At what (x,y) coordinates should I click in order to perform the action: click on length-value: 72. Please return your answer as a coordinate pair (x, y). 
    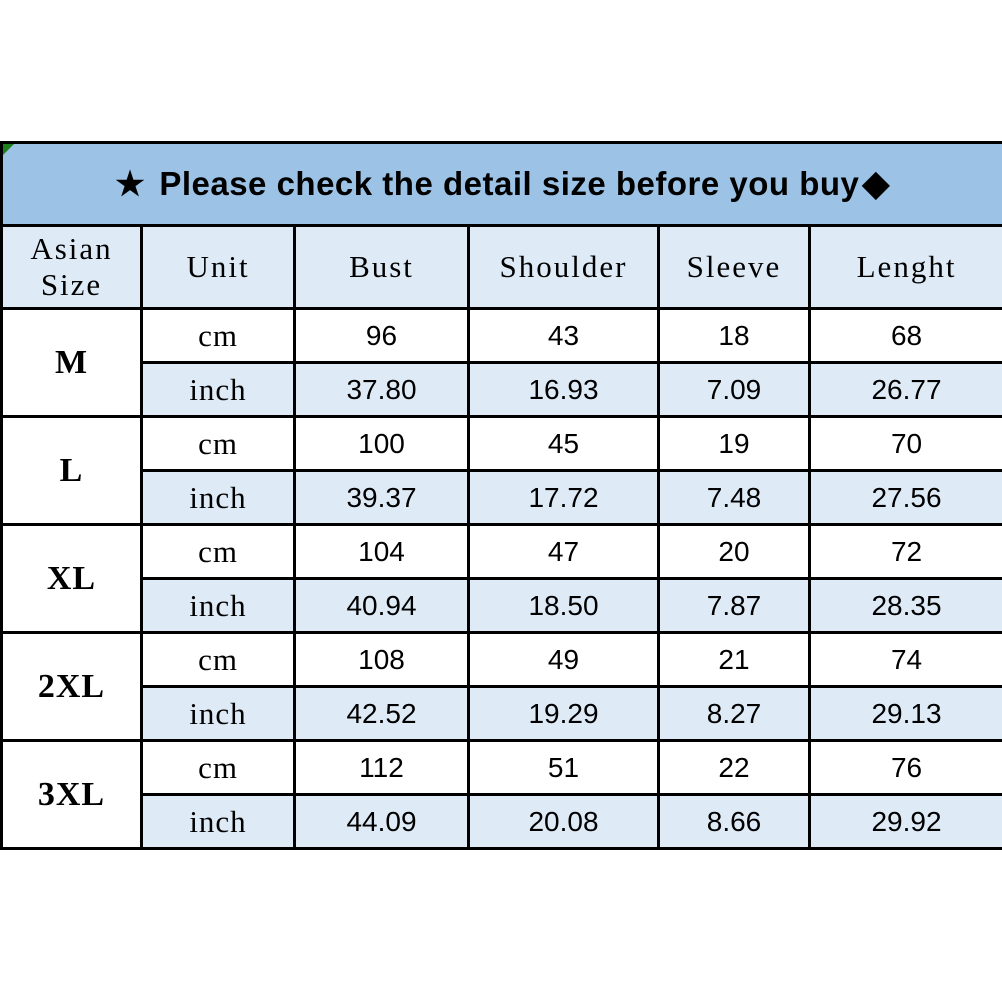
    Looking at the image, I should click on (904, 551).